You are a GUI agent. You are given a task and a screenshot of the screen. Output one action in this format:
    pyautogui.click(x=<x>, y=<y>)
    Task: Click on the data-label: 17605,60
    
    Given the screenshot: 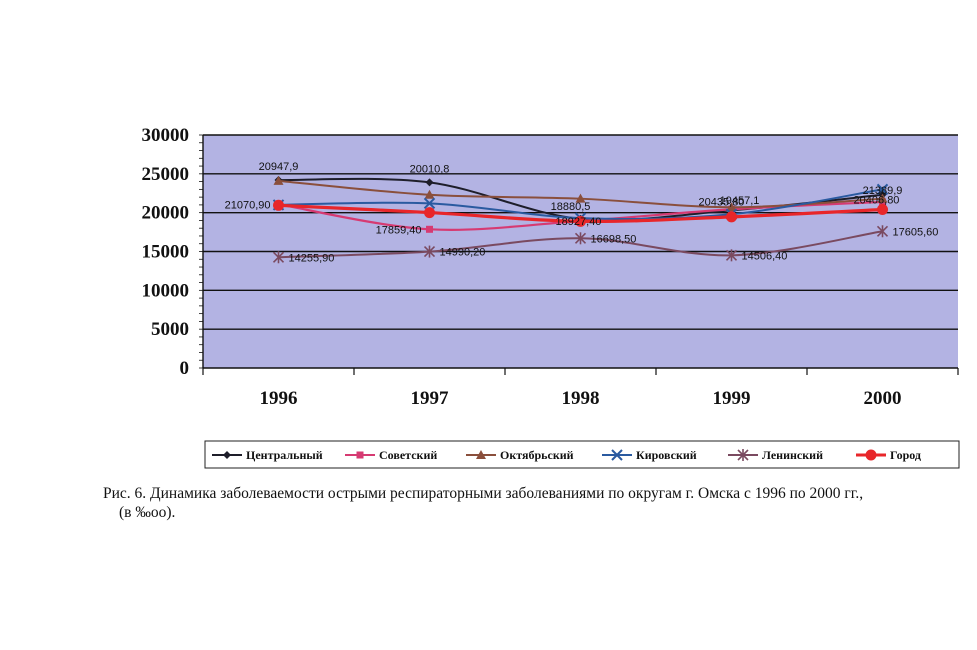 What is the action you would take?
    pyautogui.click(x=916, y=232)
    